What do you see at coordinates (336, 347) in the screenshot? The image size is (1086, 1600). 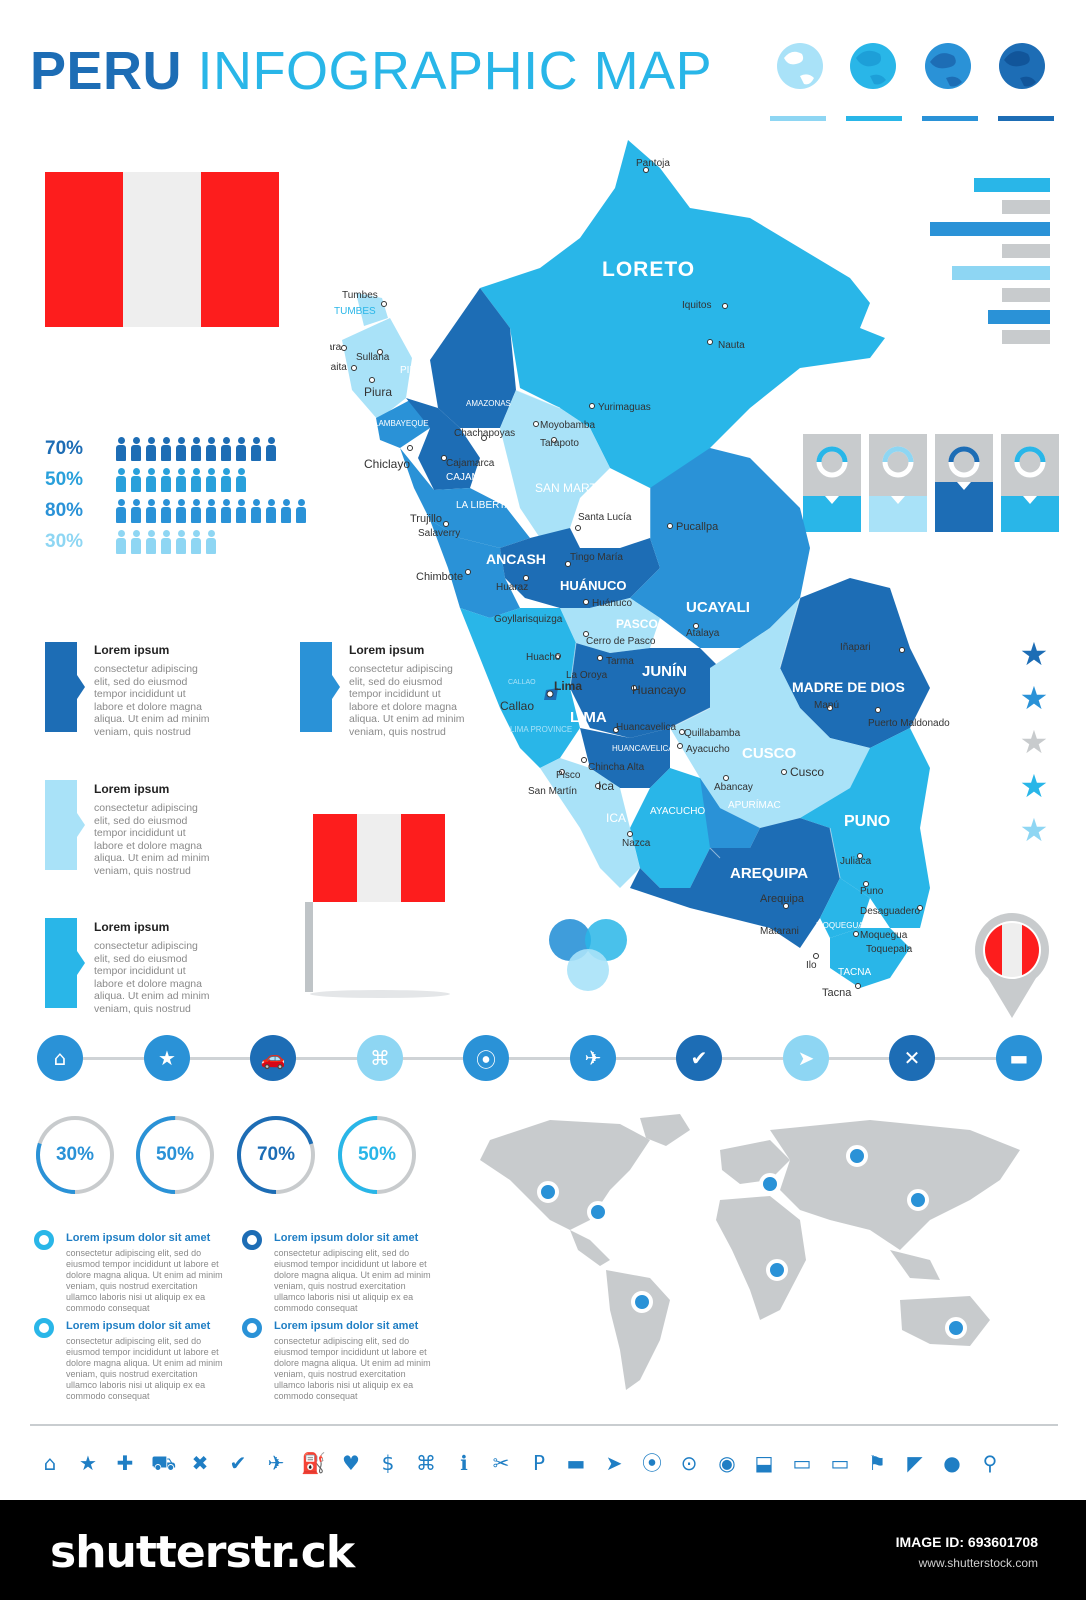 I see `city-label: Talara` at bounding box center [336, 347].